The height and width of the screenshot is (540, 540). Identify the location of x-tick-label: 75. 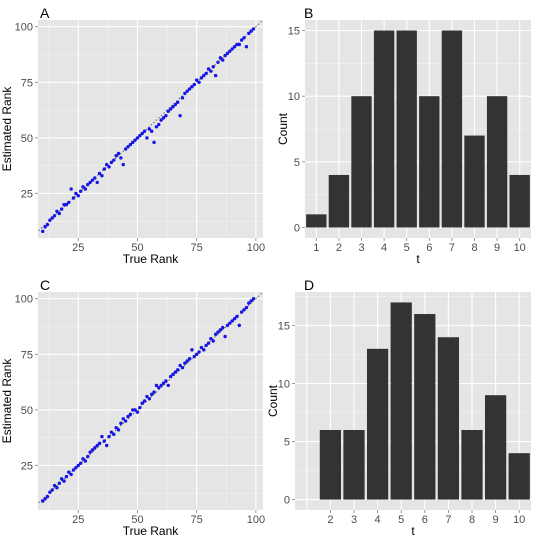
(197, 248).